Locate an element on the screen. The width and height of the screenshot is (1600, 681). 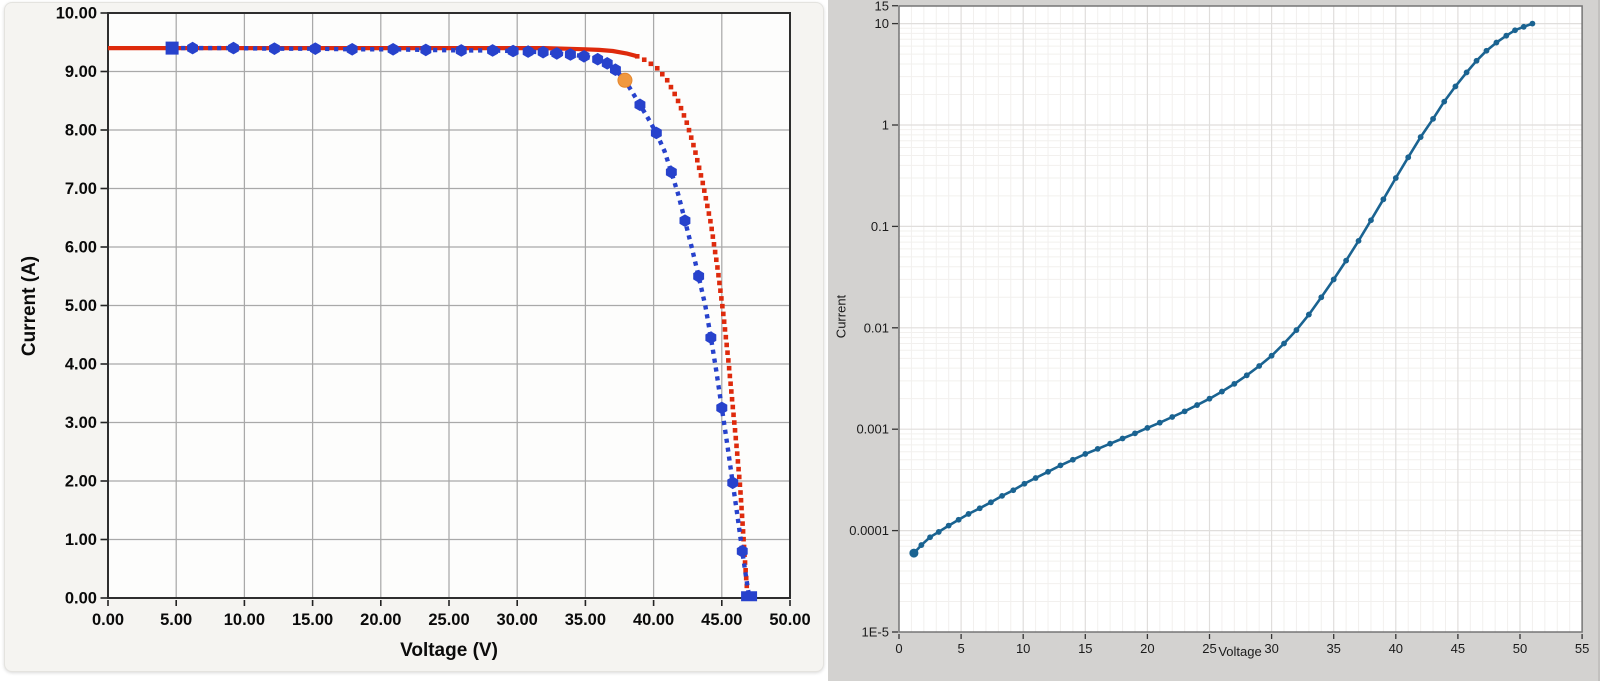
iv-x-axis-title: Voltage (V) is located at coordinates (449, 650).